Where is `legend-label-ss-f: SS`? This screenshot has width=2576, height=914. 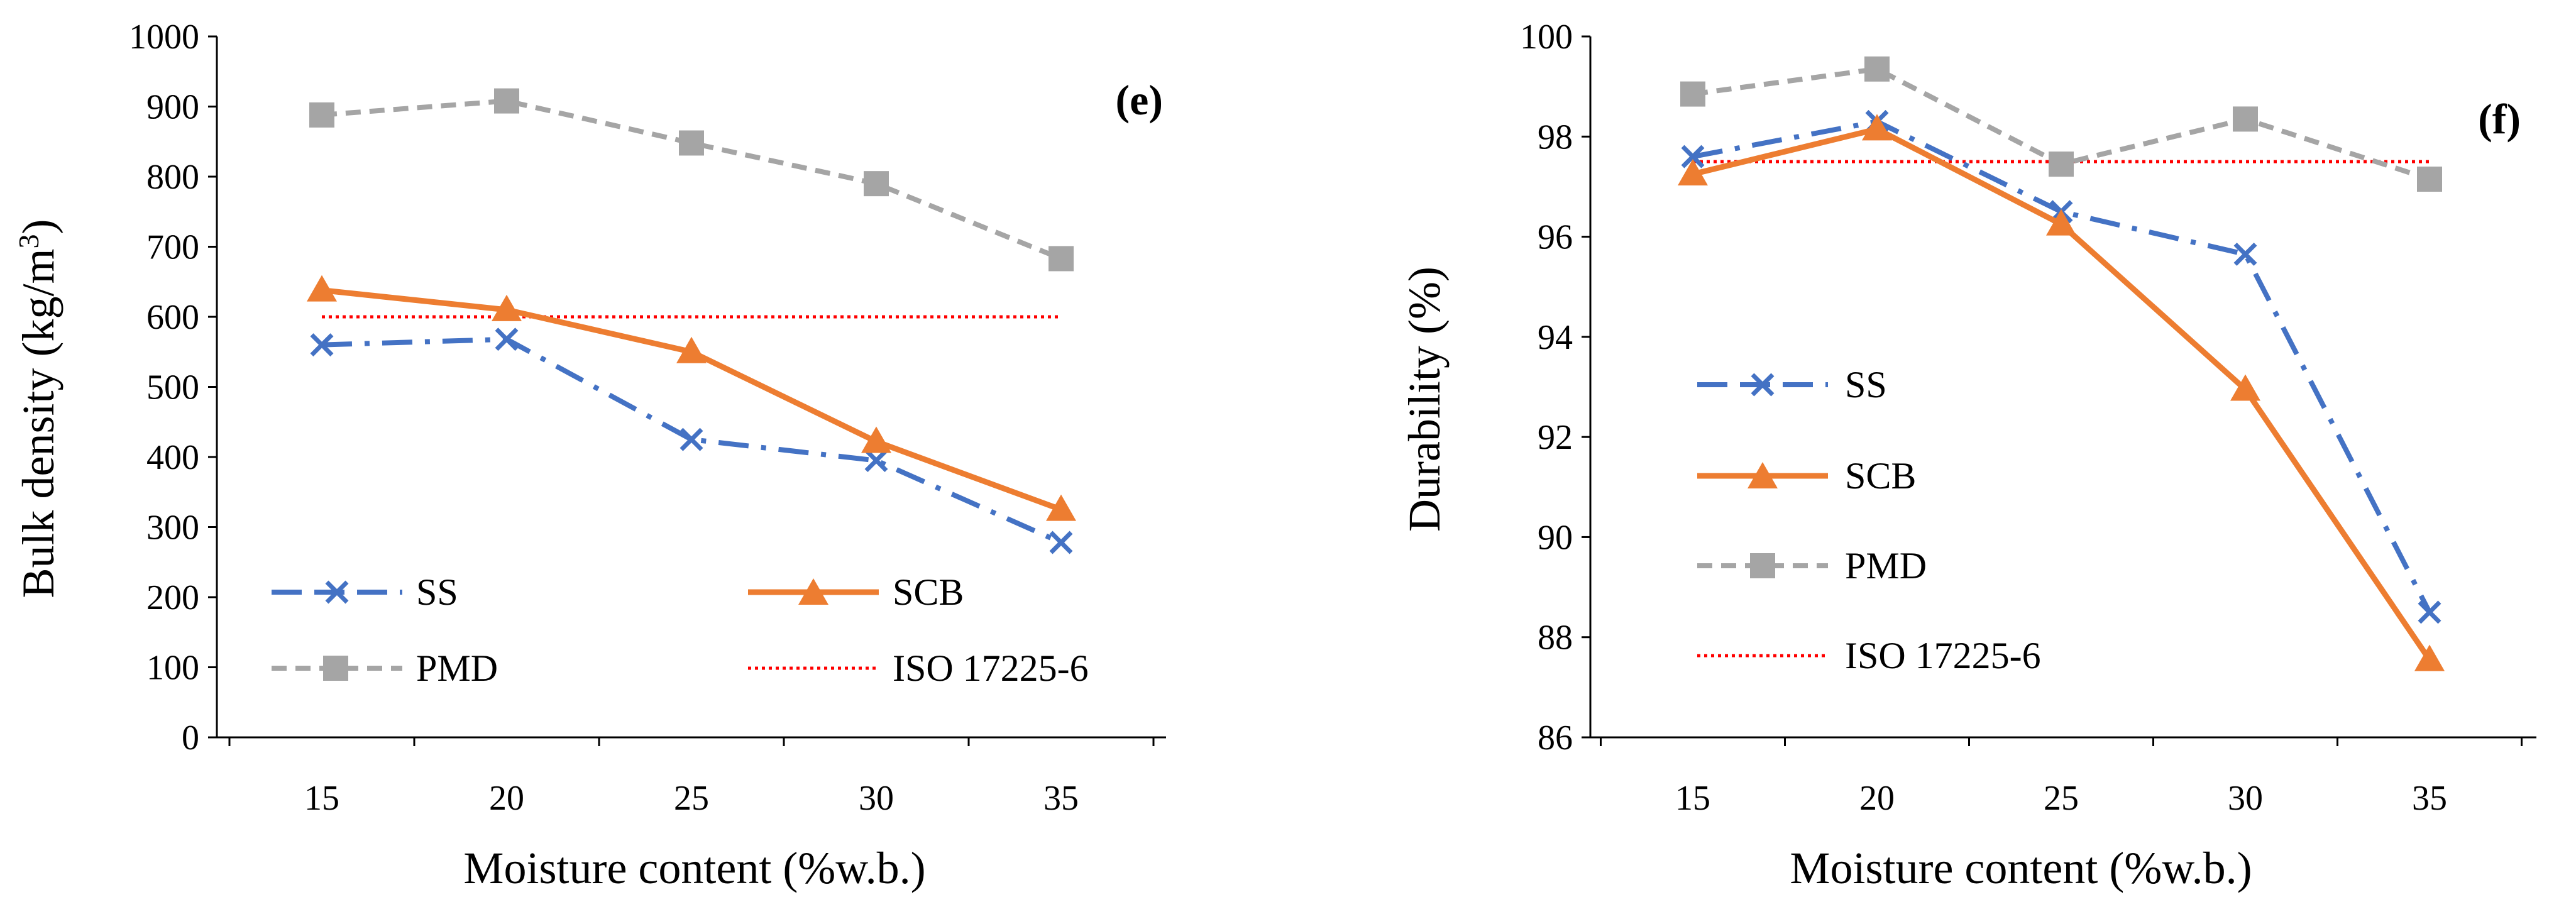 legend-label-ss-f: SS is located at coordinates (1866, 384).